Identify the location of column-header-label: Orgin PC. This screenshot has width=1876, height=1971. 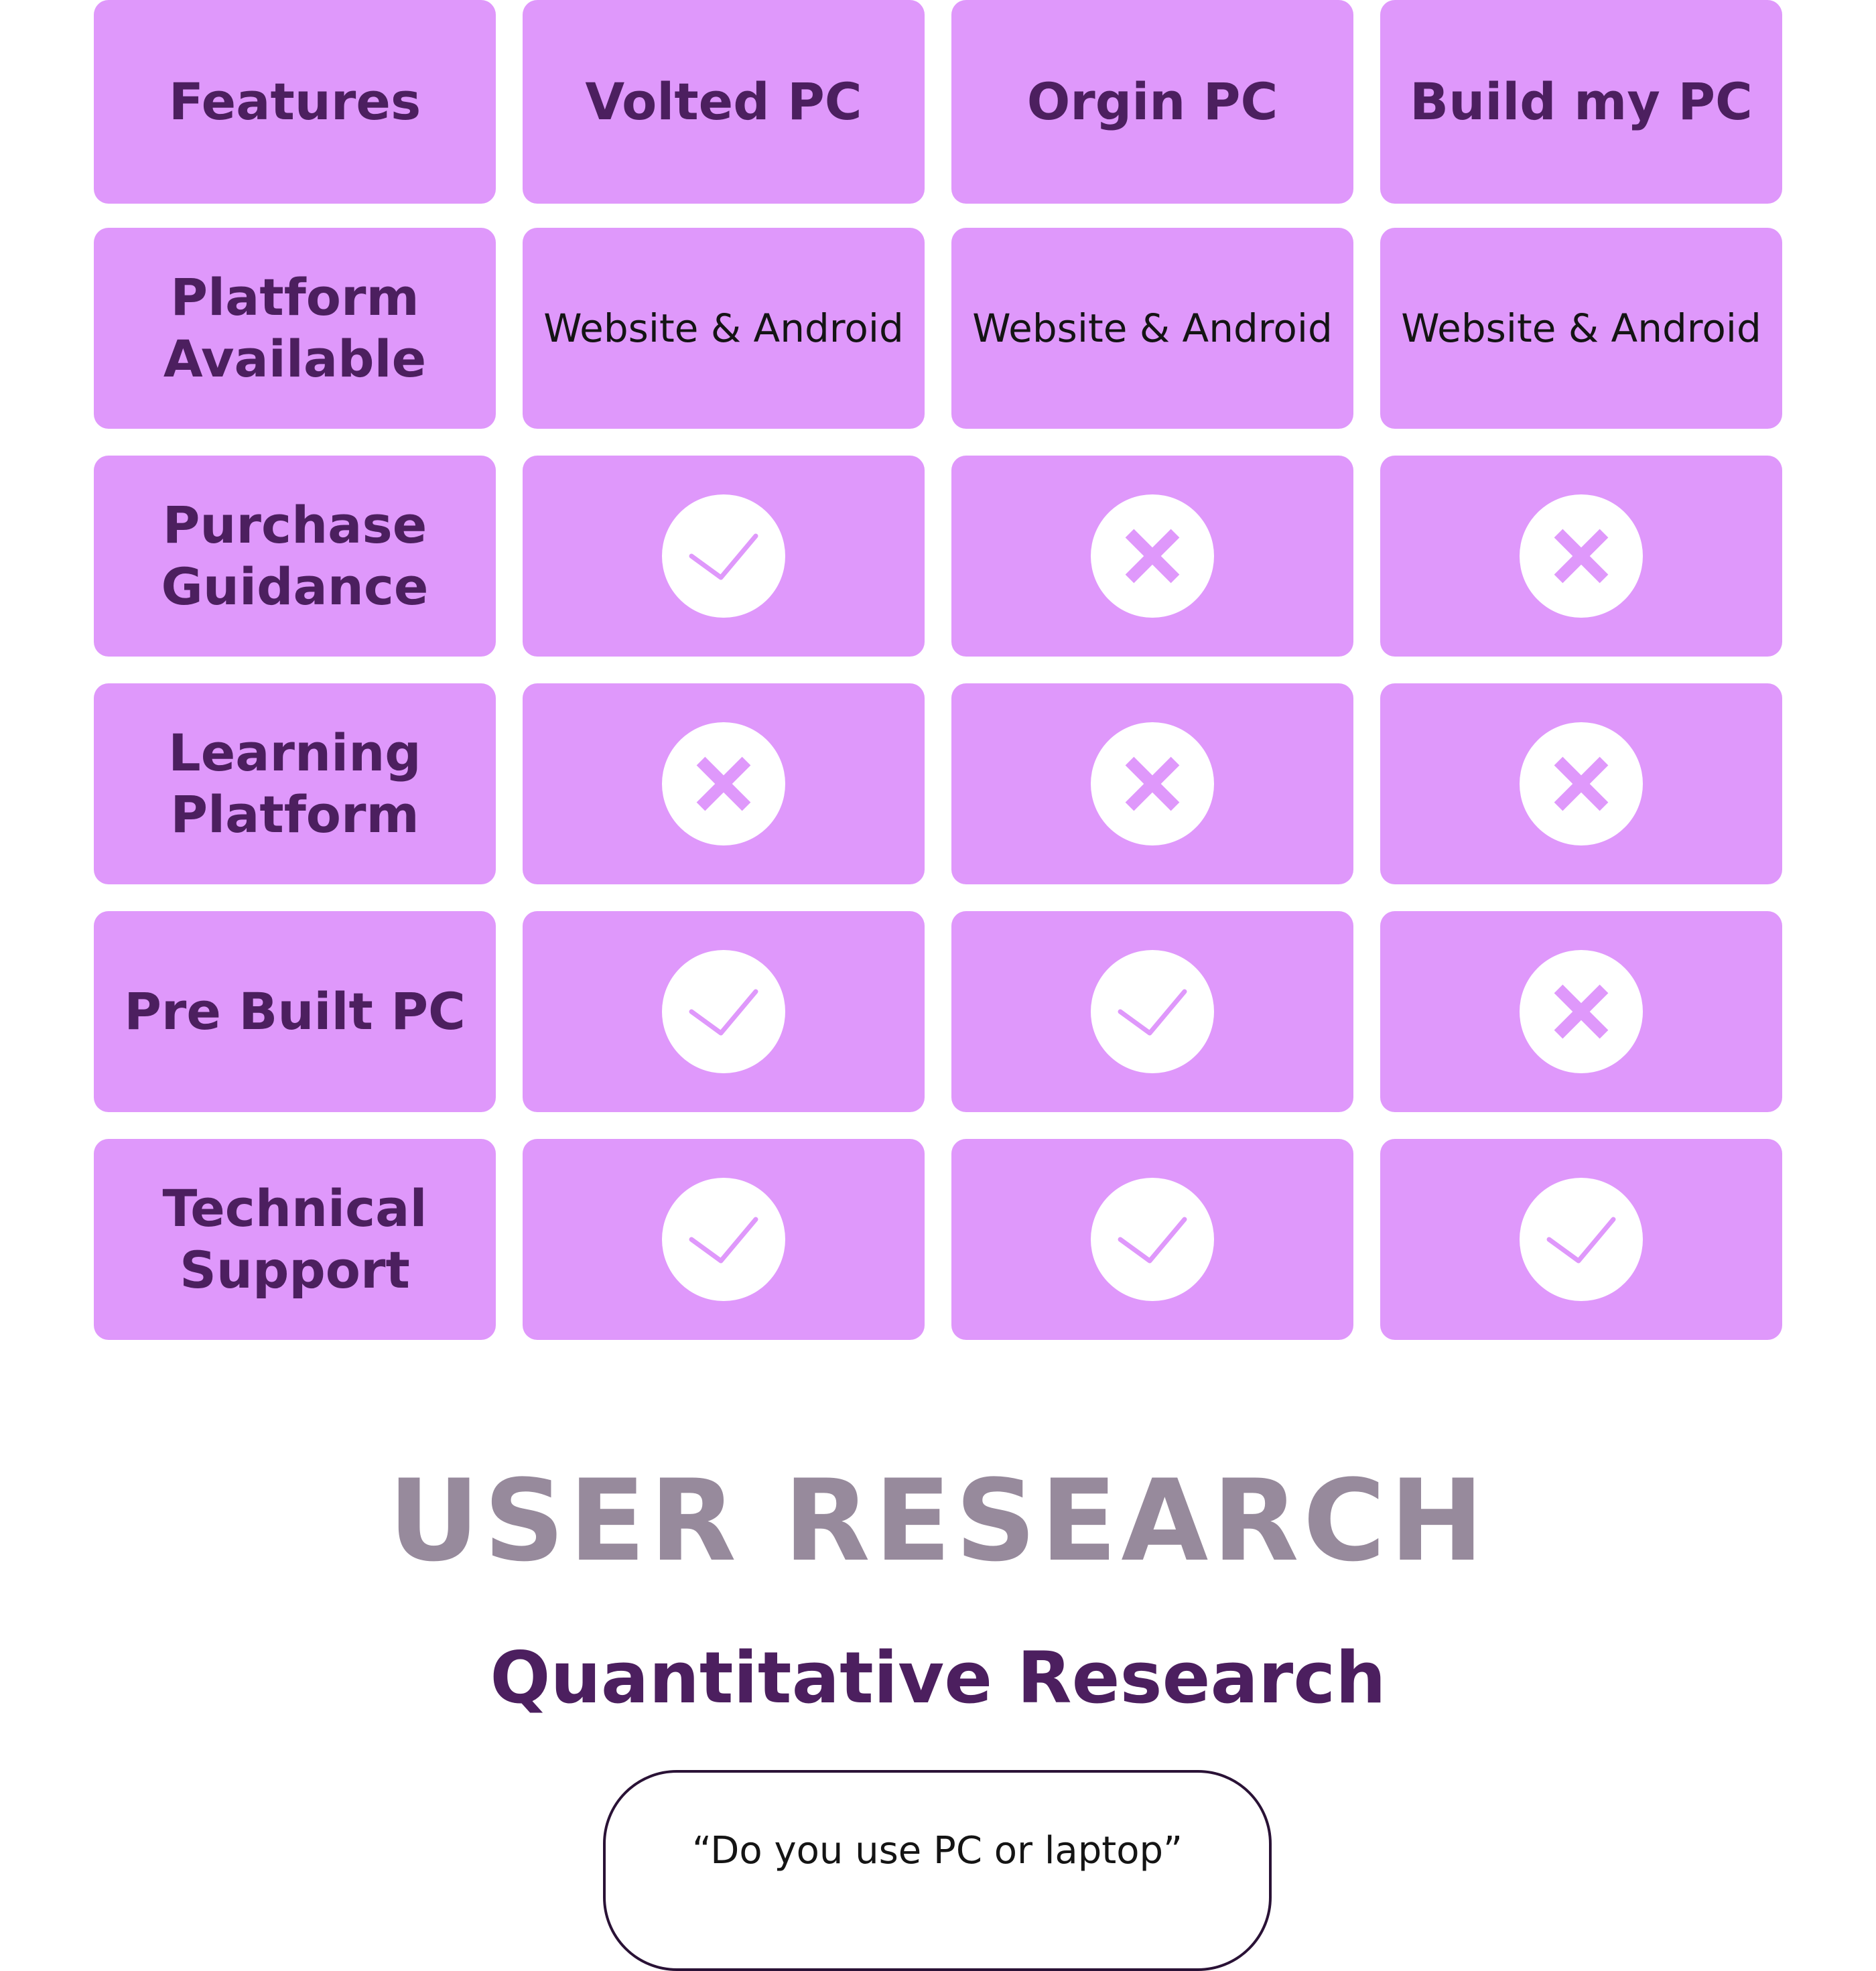
(1152, 102).